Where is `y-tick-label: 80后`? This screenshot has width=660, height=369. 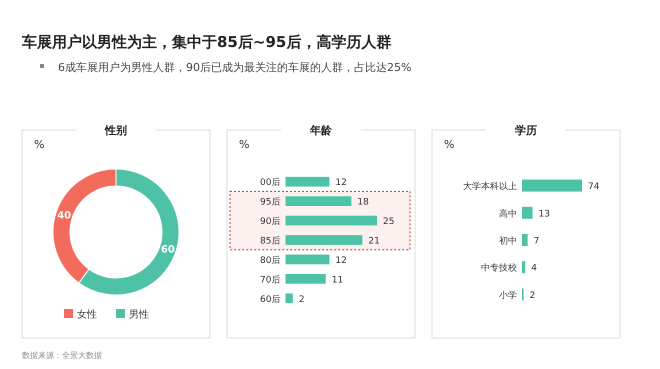
y-tick-label: 80后 is located at coordinates (270, 260).